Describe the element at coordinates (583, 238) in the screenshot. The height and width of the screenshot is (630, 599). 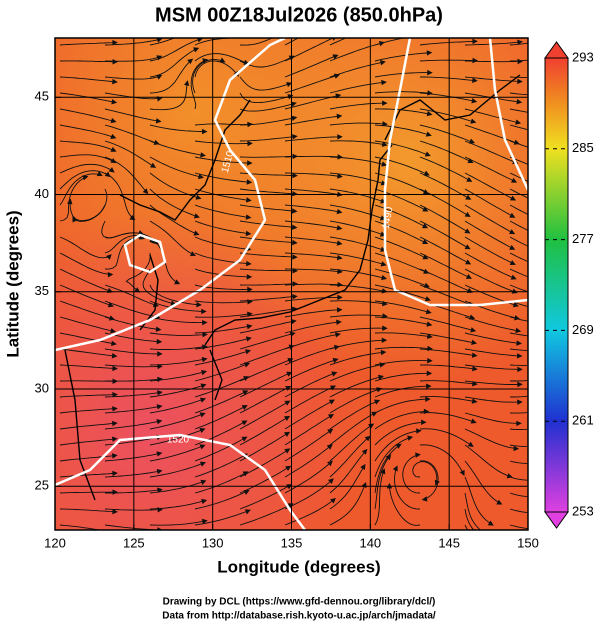
I see `colorbar-tick-label: 277` at that location.